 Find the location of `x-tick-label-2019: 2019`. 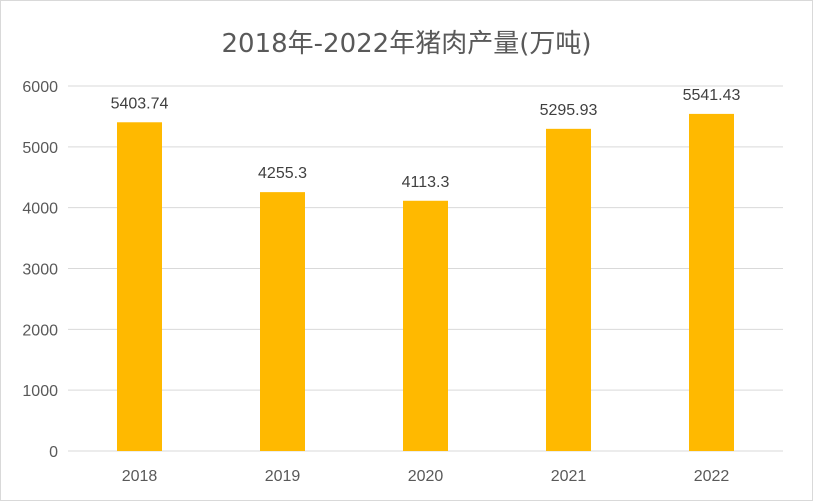

x-tick-label-2019: 2019 is located at coordinates (283, 476).